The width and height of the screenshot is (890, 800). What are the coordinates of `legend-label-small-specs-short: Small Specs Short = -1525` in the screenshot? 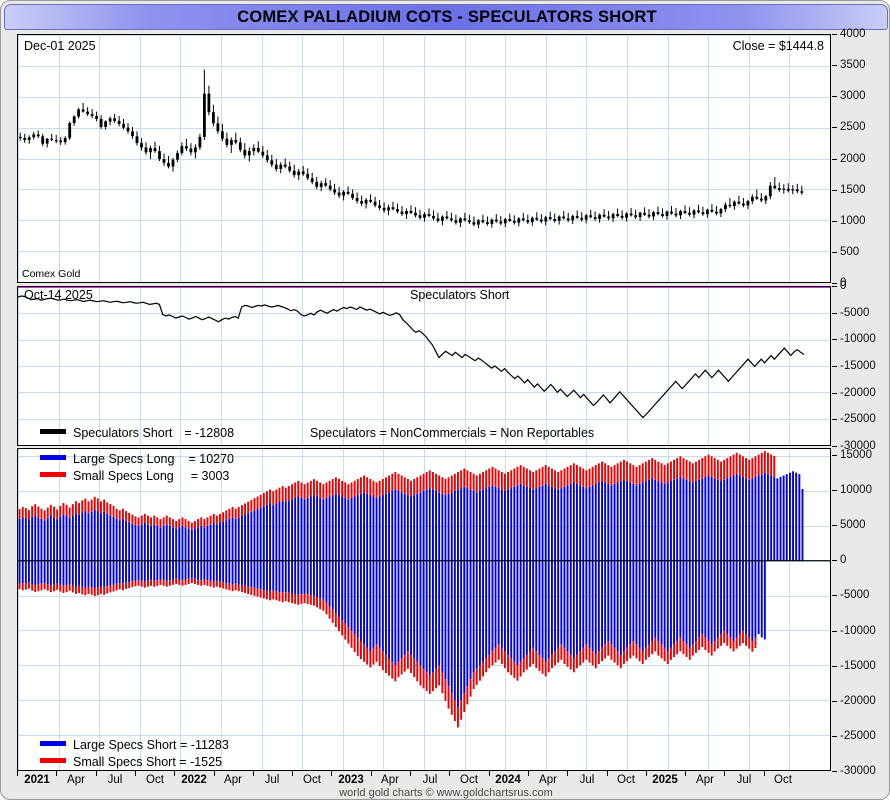 It's located at (148, 762).